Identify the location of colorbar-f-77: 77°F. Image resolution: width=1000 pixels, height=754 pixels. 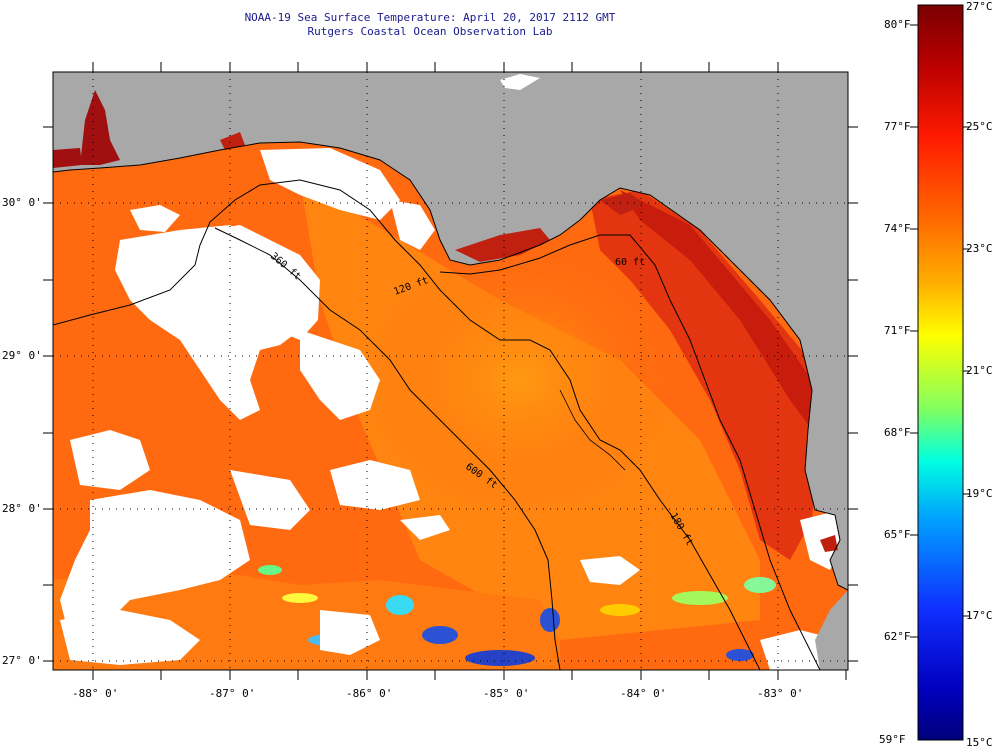
(897, 126).